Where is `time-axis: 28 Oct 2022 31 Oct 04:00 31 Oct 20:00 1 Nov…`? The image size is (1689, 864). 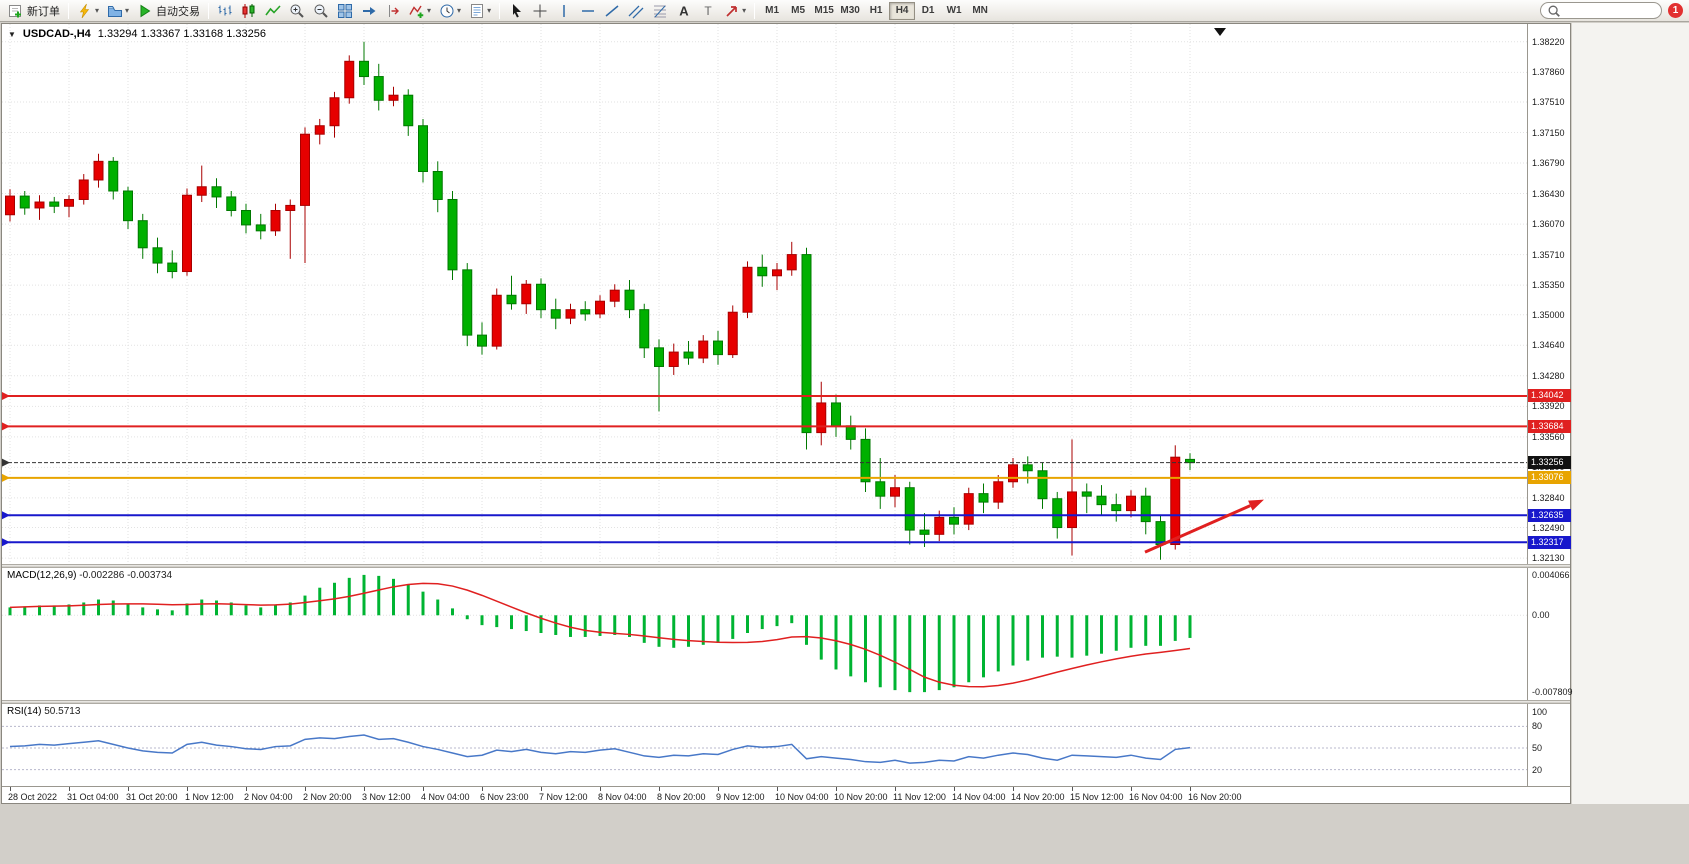
time-axis: 28 Oct 2022 31 Oct 04:00 31 Oct 20:00 1 Nov… is located at coordinates (786, 794).